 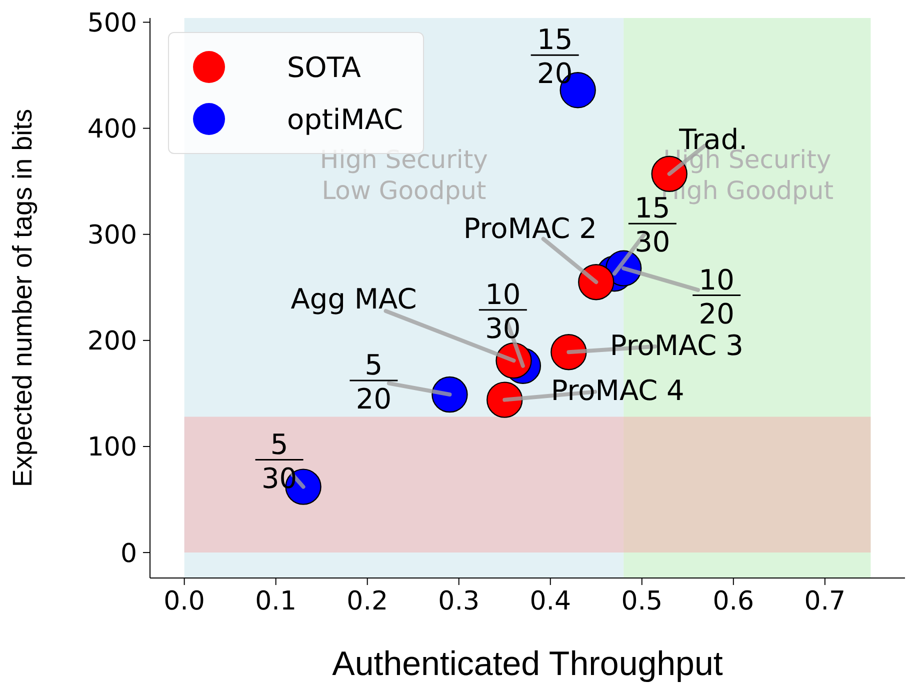 I want to click on annotation: 10 20, so click(x=716, y=296).